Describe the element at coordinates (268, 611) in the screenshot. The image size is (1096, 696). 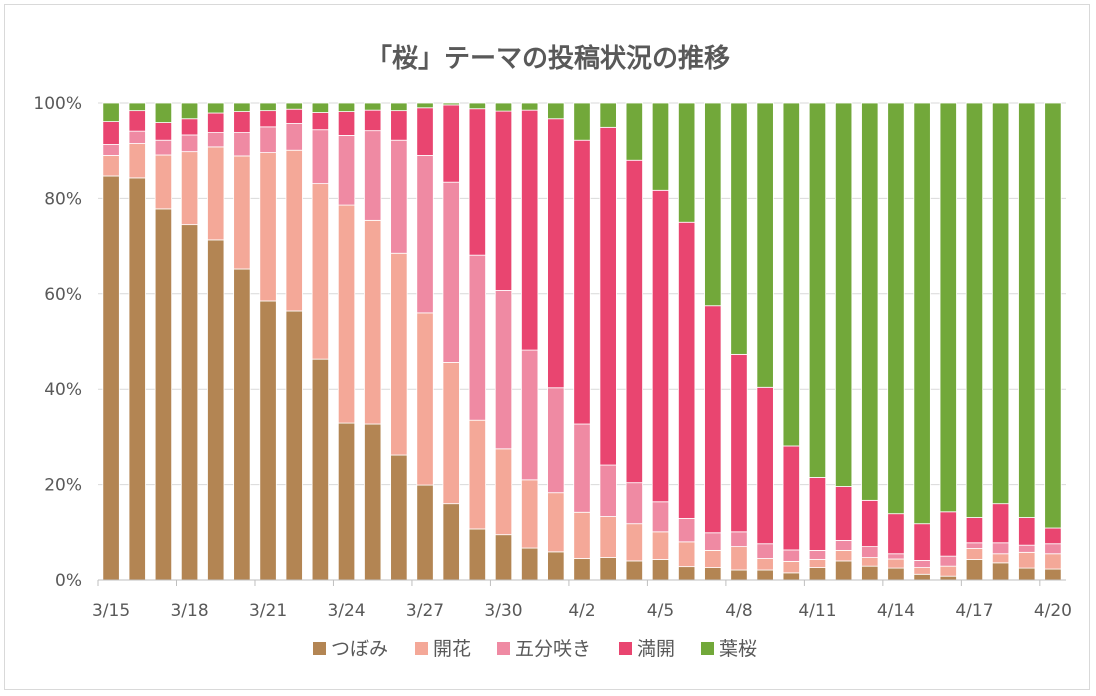
I see `x-tick-label: 3/21` at that location.